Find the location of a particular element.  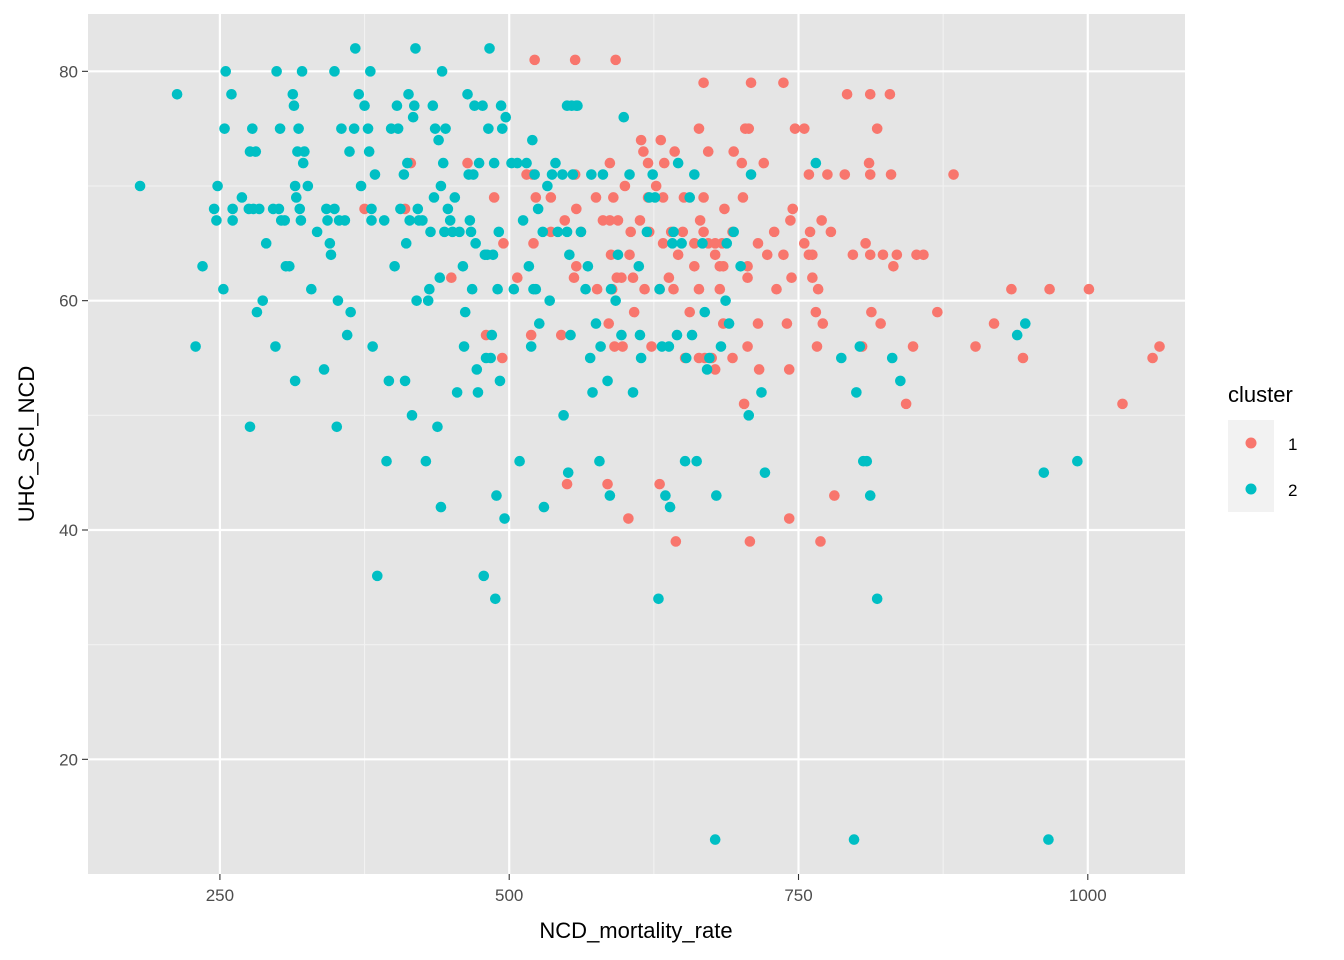

x-tick-label: 750 is located at coordinates (798, 895).